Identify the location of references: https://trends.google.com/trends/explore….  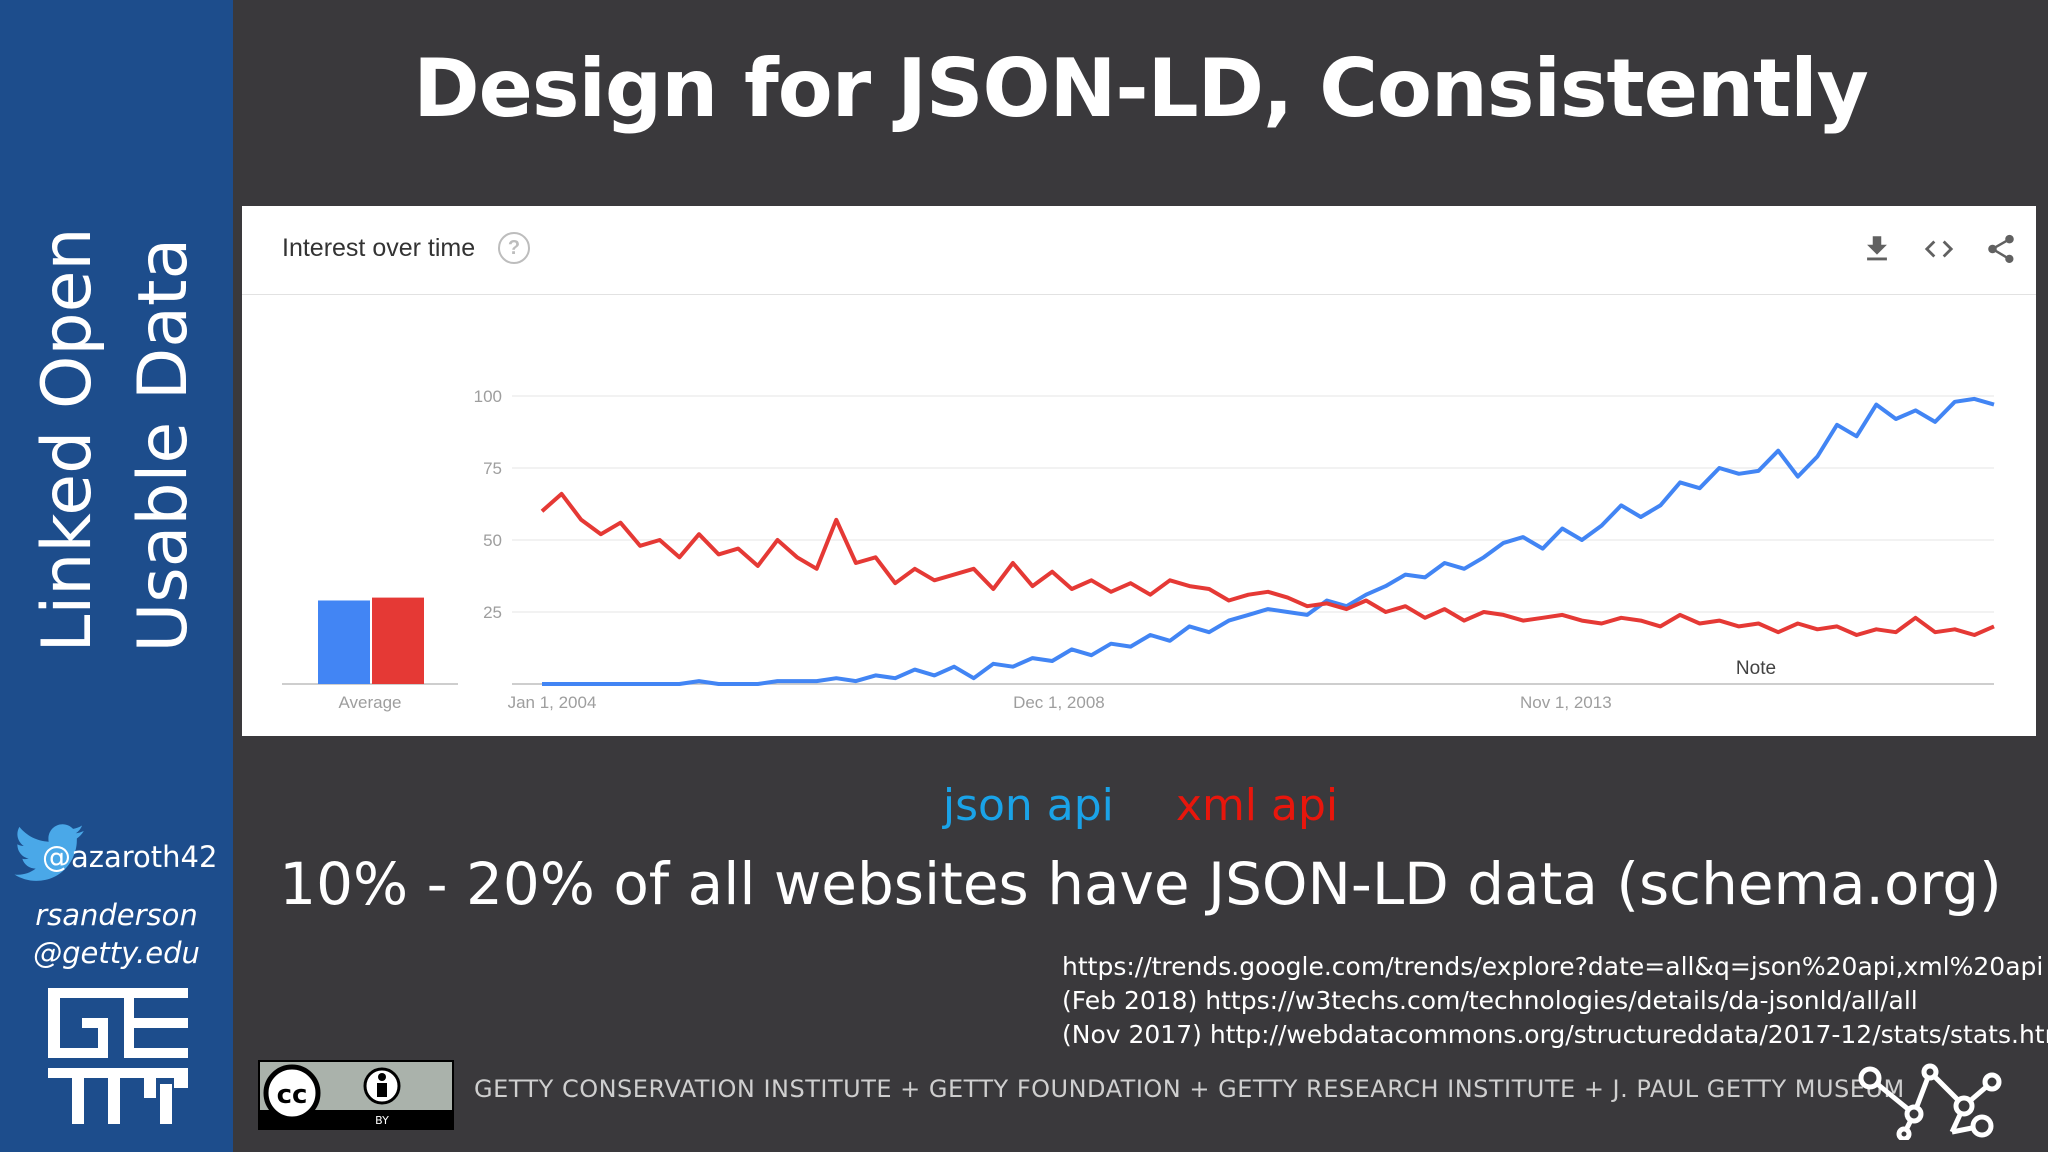
(1555, 1001).